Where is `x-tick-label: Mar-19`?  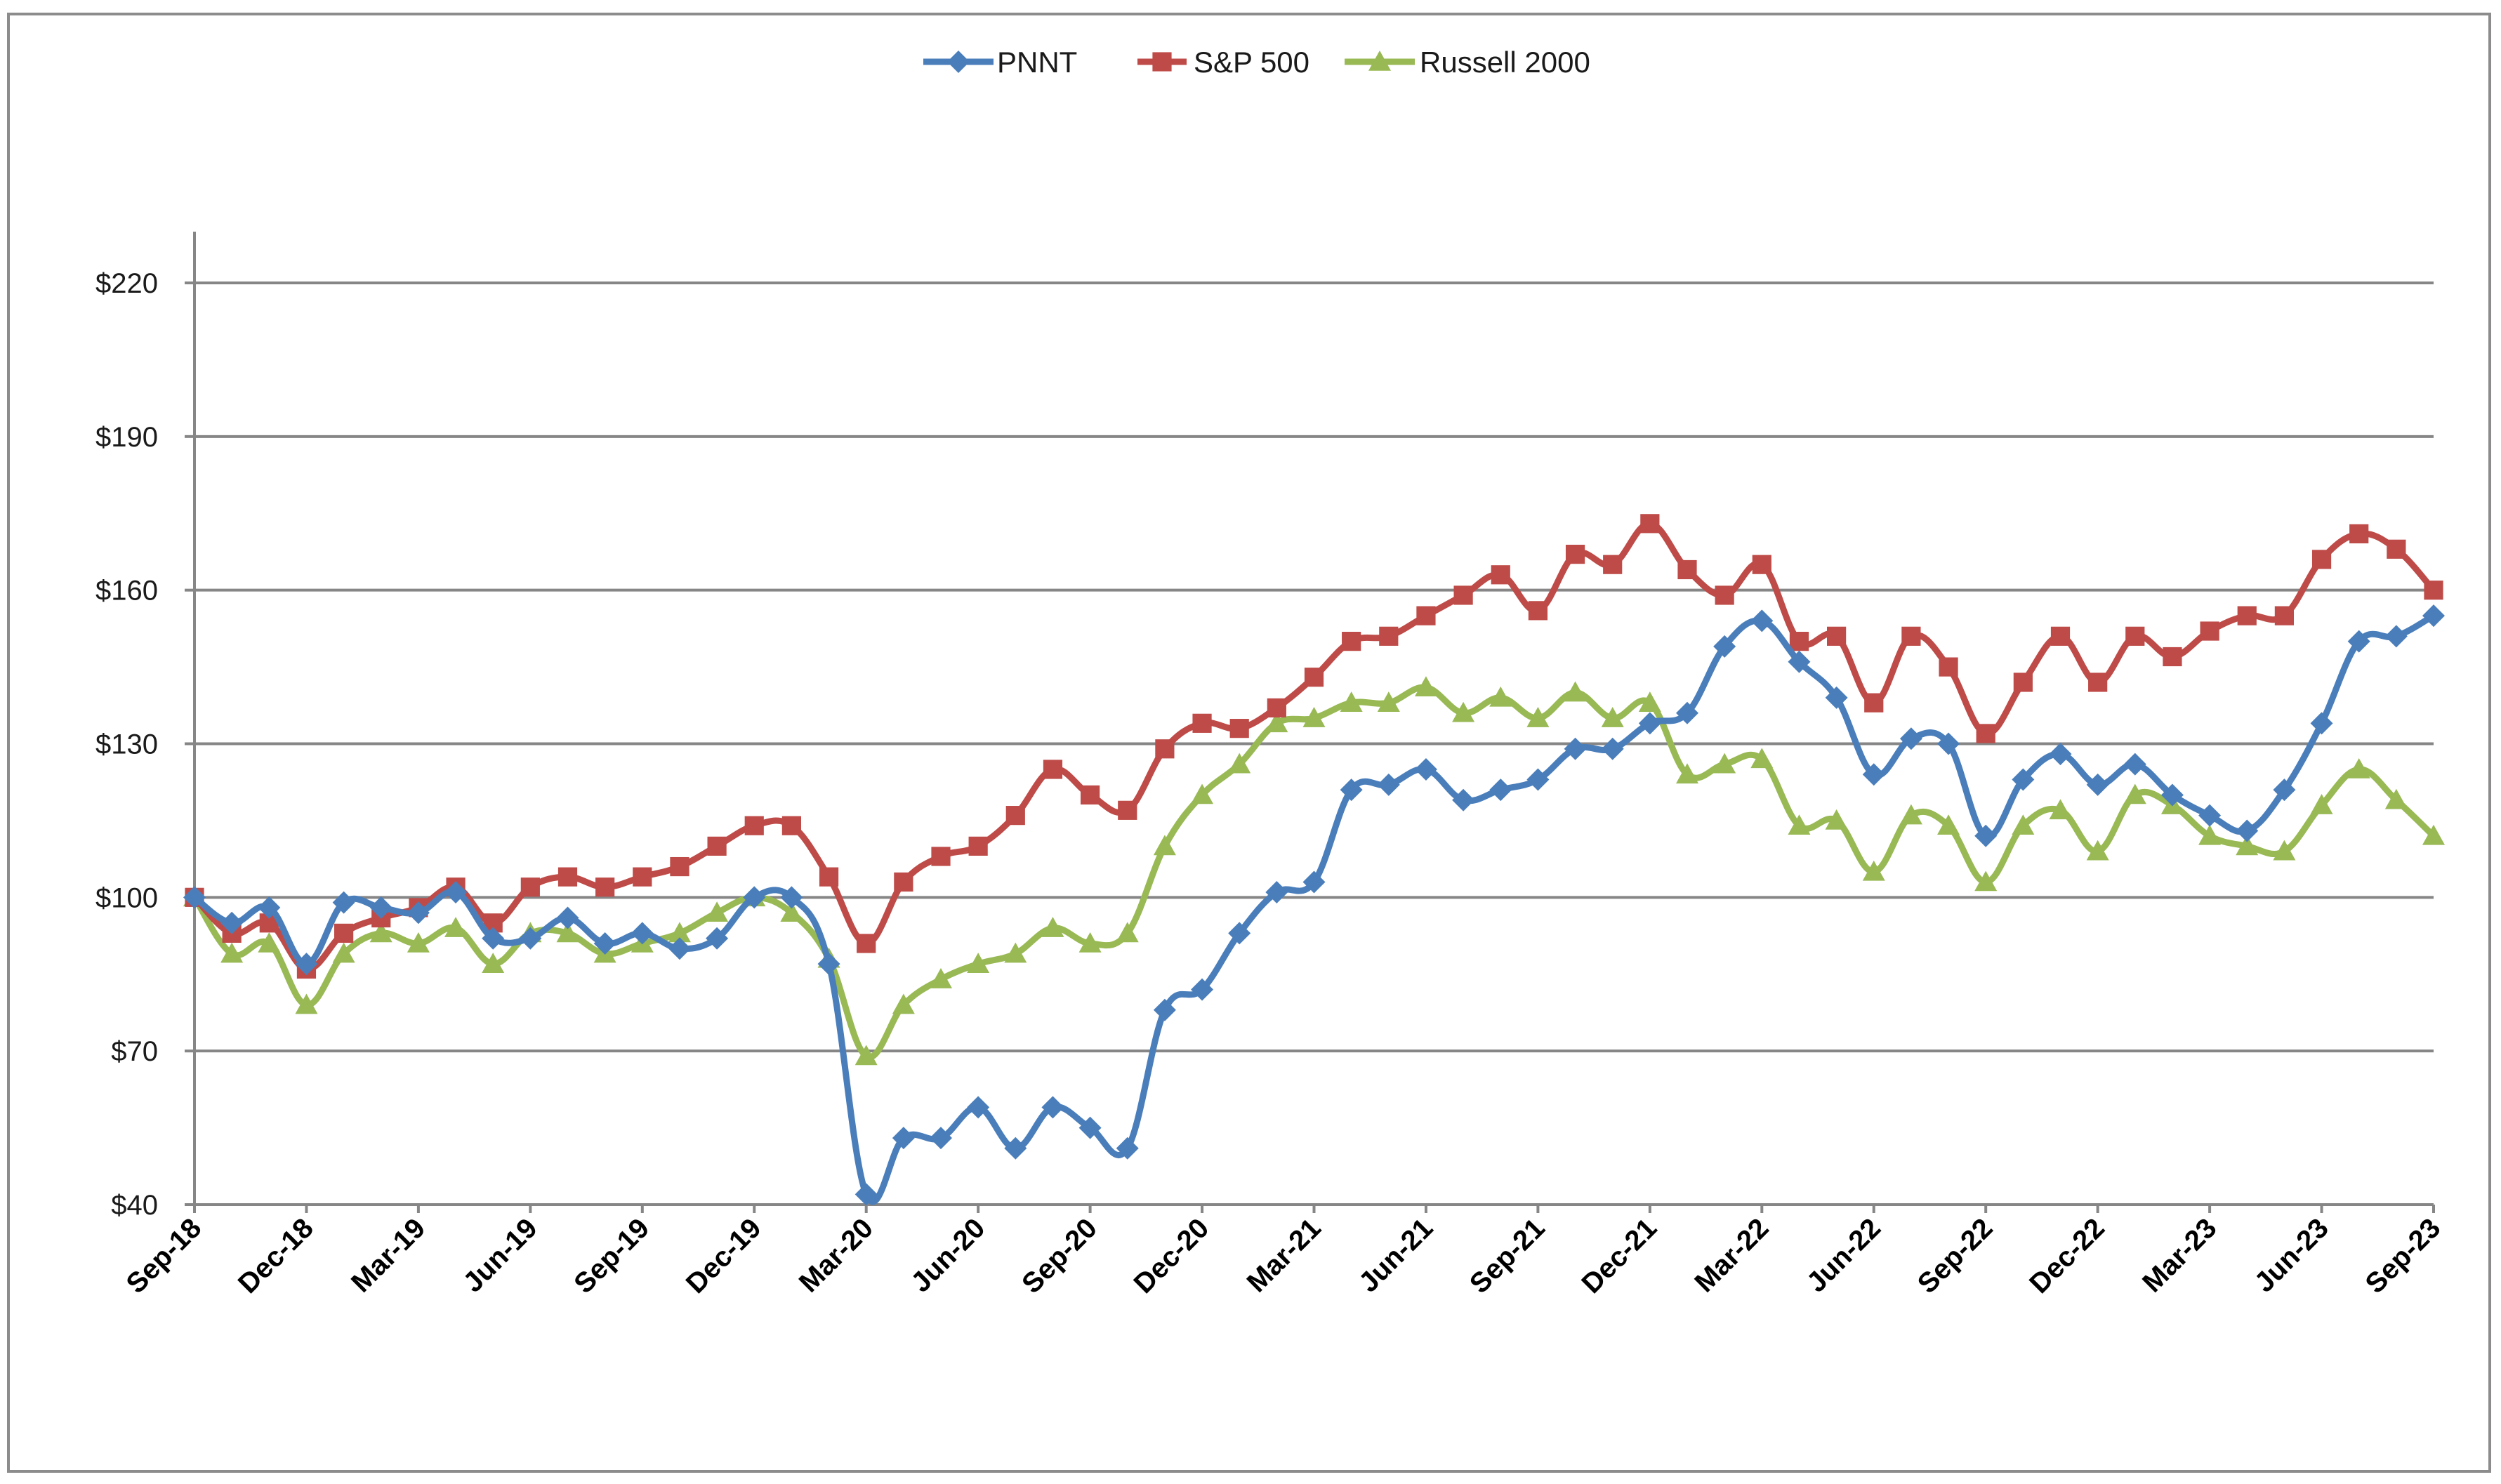
x-tick-label: Mar-19 is located at coordinates (388, 1255).